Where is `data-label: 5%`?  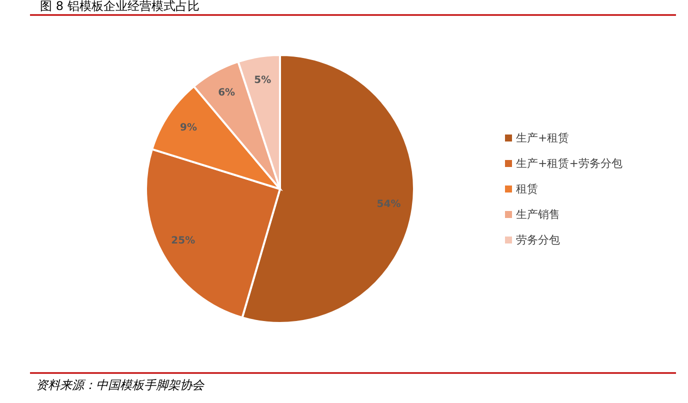 data-label: 5% is located at coordinates (263, 80).